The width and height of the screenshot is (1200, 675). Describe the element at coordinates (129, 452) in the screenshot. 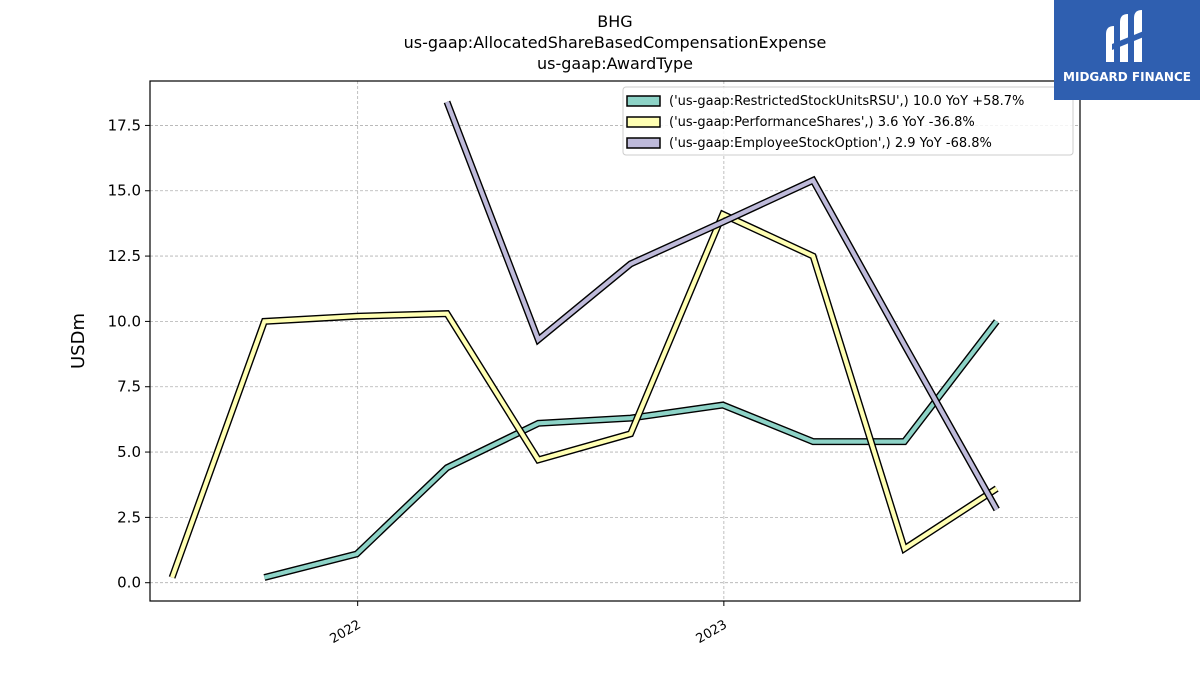

I see `y-tick-label: 5.0` at that location.